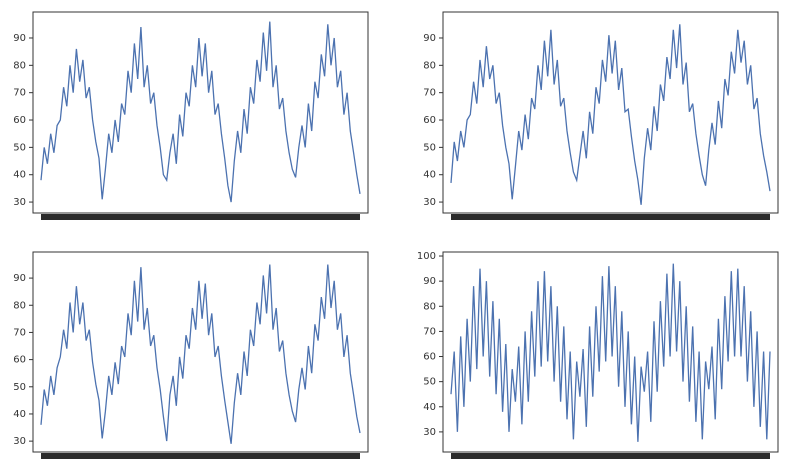 The image size is (792, 463). Describe the element at coordinates (426, 256) in the screenshot. I see `y-tick-label: 100` at that location.